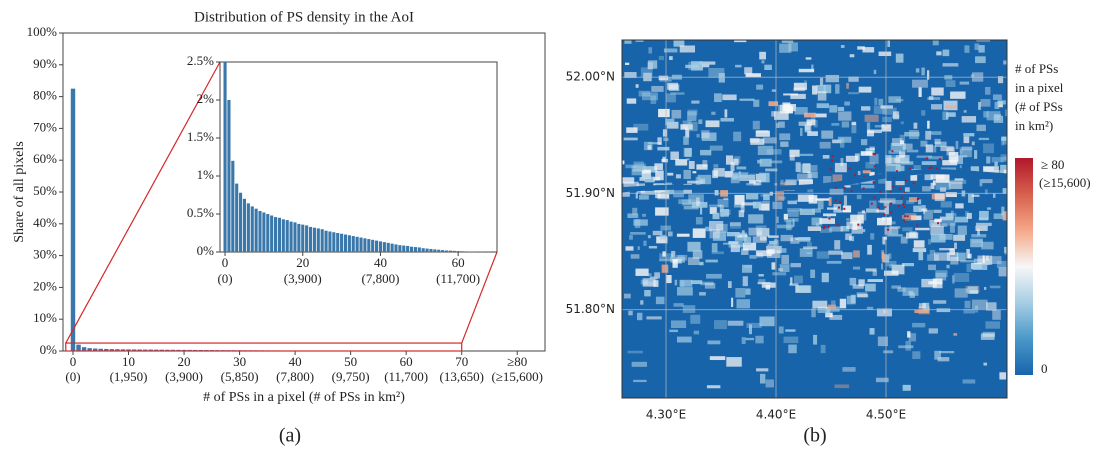  What do you see at coordinates (45, 254) in the screenshot?
I see `y-tick-label: 30%` at bounding box center [45, 254].